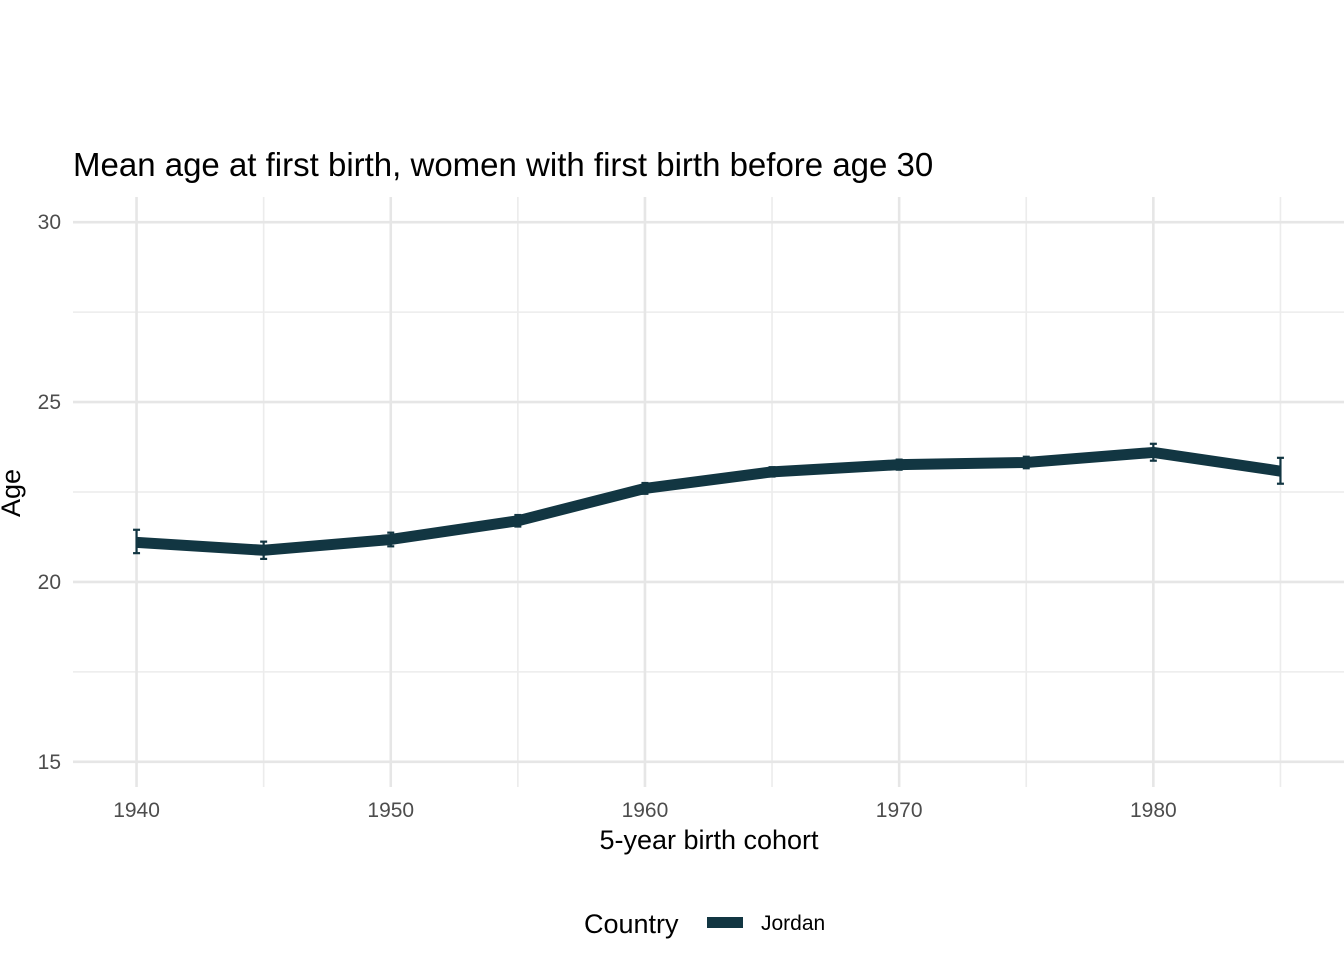 The height and width of the screenshot is (960, 1344). I want to click on x-tick-label: 1970, so click(899, 810).